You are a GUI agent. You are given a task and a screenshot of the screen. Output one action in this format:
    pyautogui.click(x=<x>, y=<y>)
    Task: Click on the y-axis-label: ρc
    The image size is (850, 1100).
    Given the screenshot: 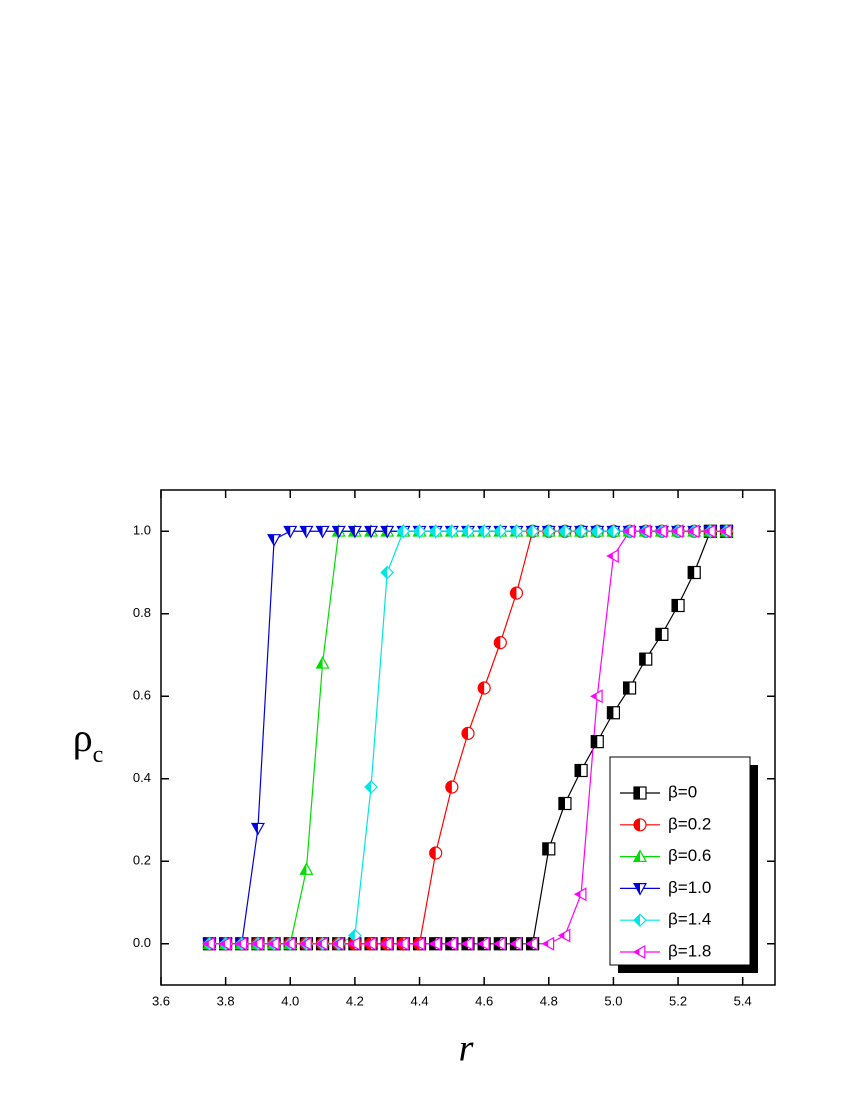 What is the action you would take?
    pyautogui.click(x=88, y=741)
    